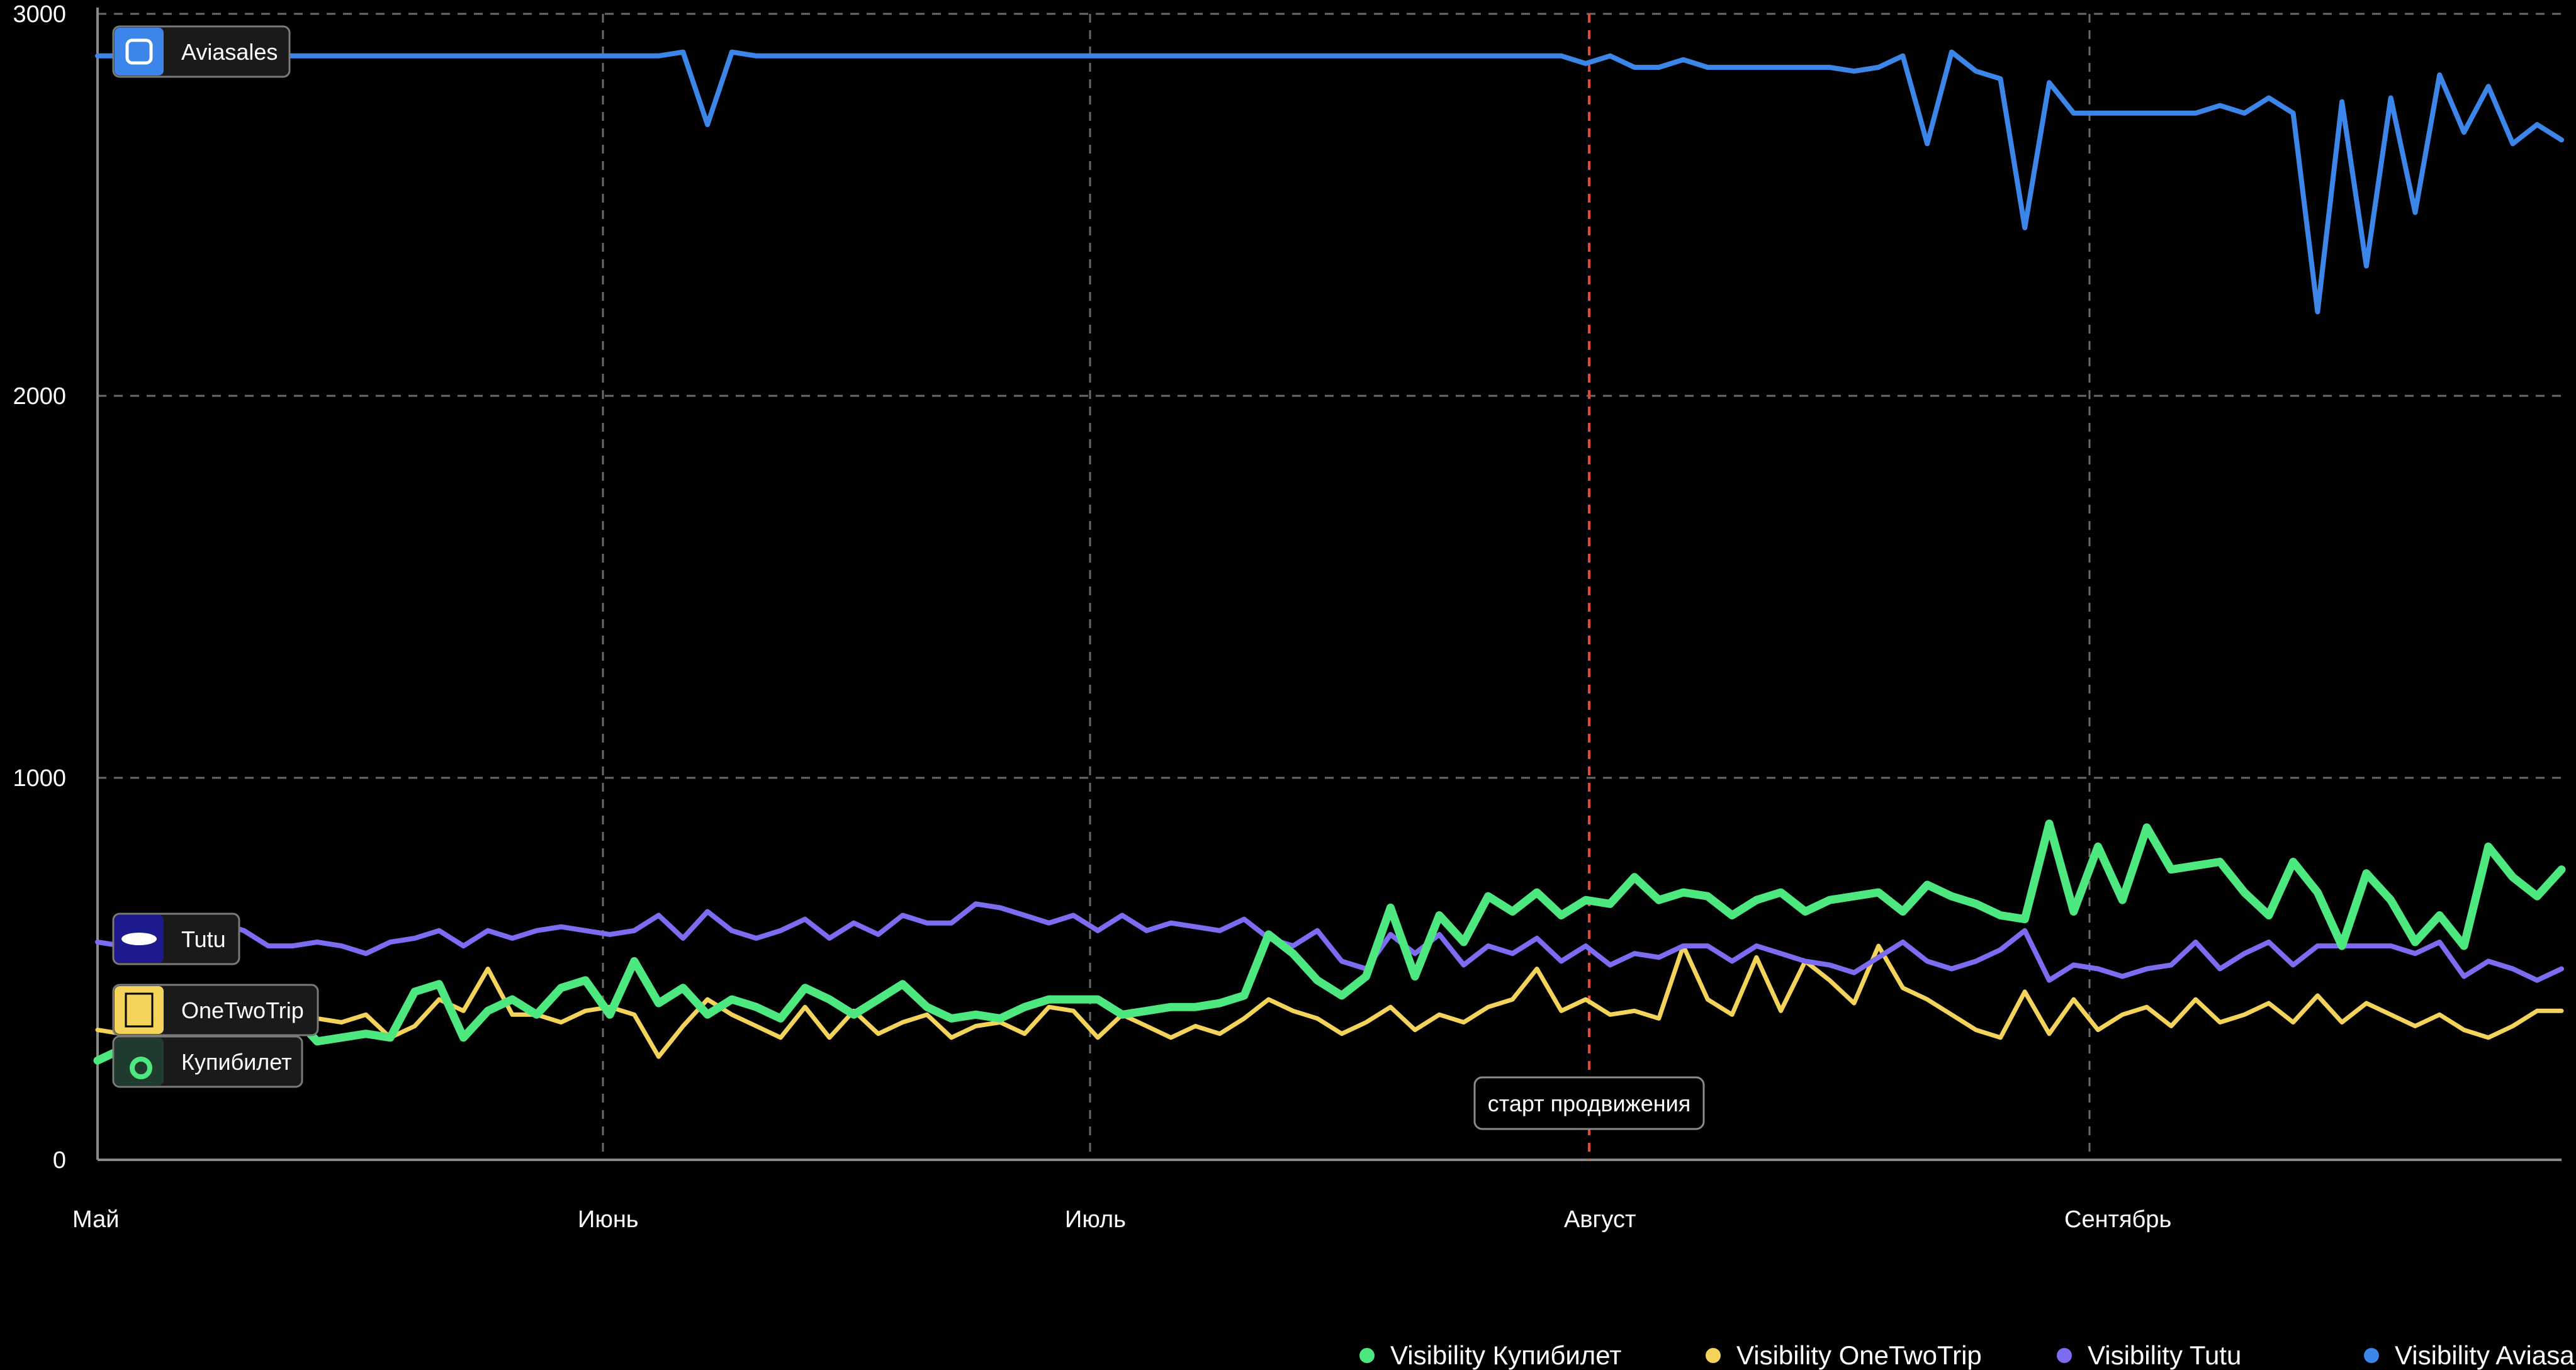 This screenshot has width=2576, height=1370. I want to click on legend-label: Visibility Купибилет, so click(1506, 1355).